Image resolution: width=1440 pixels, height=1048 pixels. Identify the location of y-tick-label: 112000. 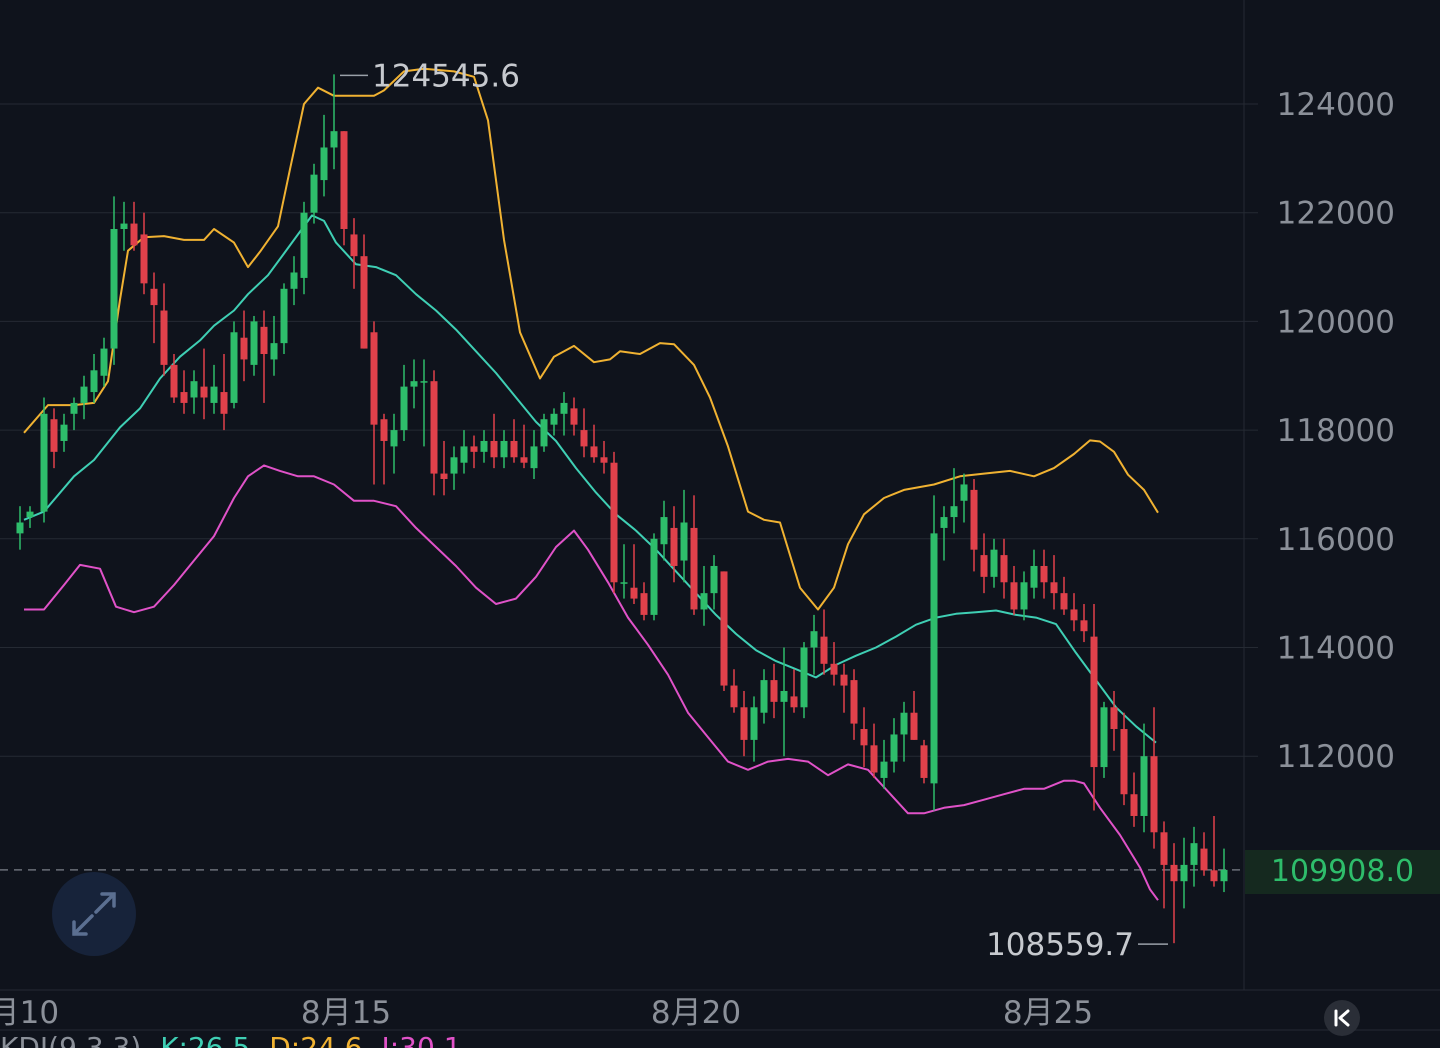
(1336, 757).